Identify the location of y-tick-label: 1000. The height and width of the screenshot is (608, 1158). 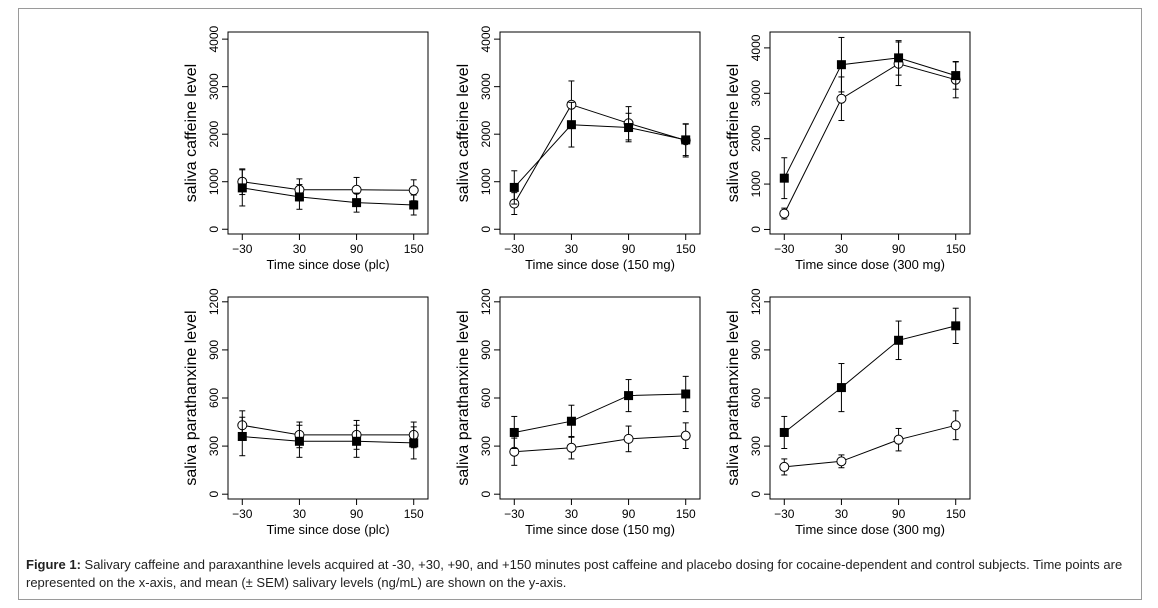
(214, 181).